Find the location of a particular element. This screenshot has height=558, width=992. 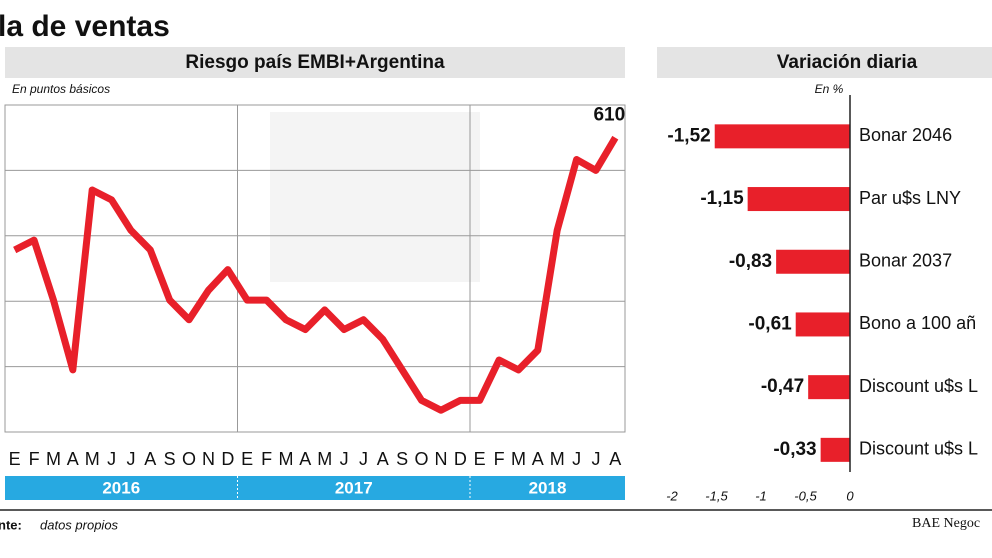

year-label: 2016 is located at coordinates (121, 487).